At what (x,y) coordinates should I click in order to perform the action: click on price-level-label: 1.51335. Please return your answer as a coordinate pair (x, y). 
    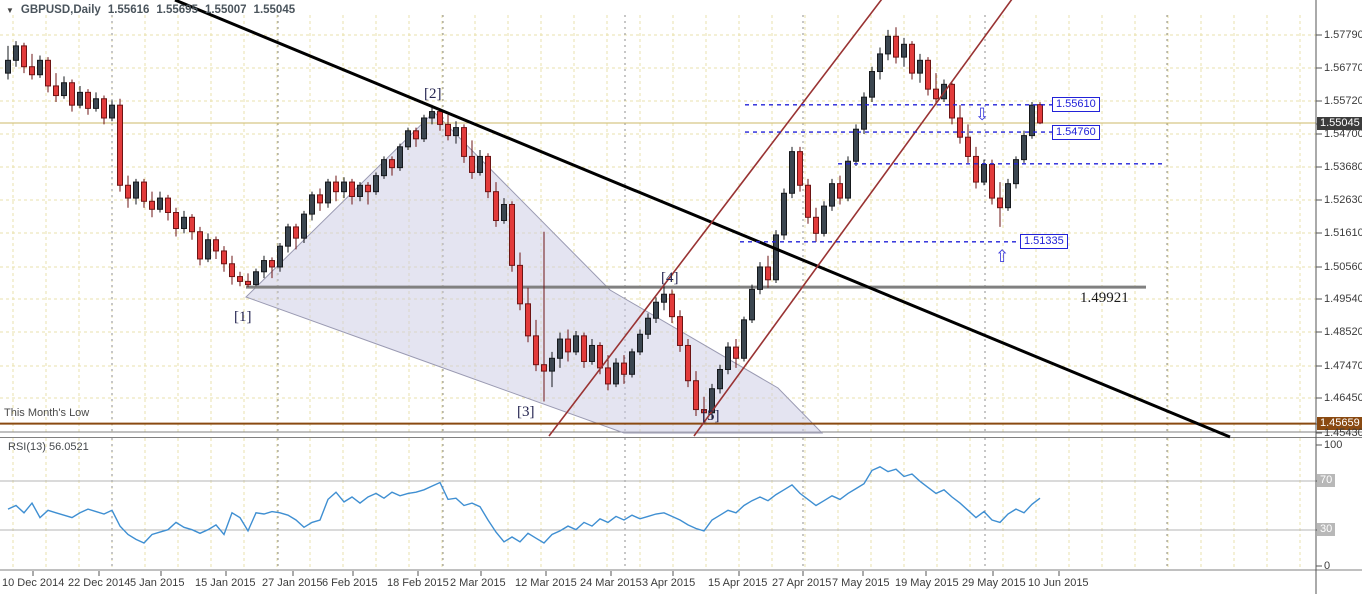
    Looking at the image, I should click on (1044, 242).